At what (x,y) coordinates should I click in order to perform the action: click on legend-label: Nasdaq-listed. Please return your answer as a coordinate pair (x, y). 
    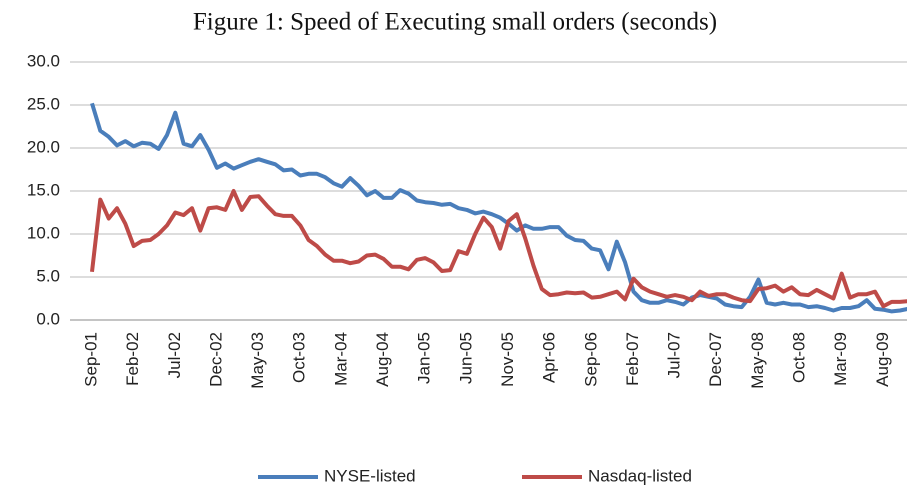
    Looking at the image, I should click on (640, 475).